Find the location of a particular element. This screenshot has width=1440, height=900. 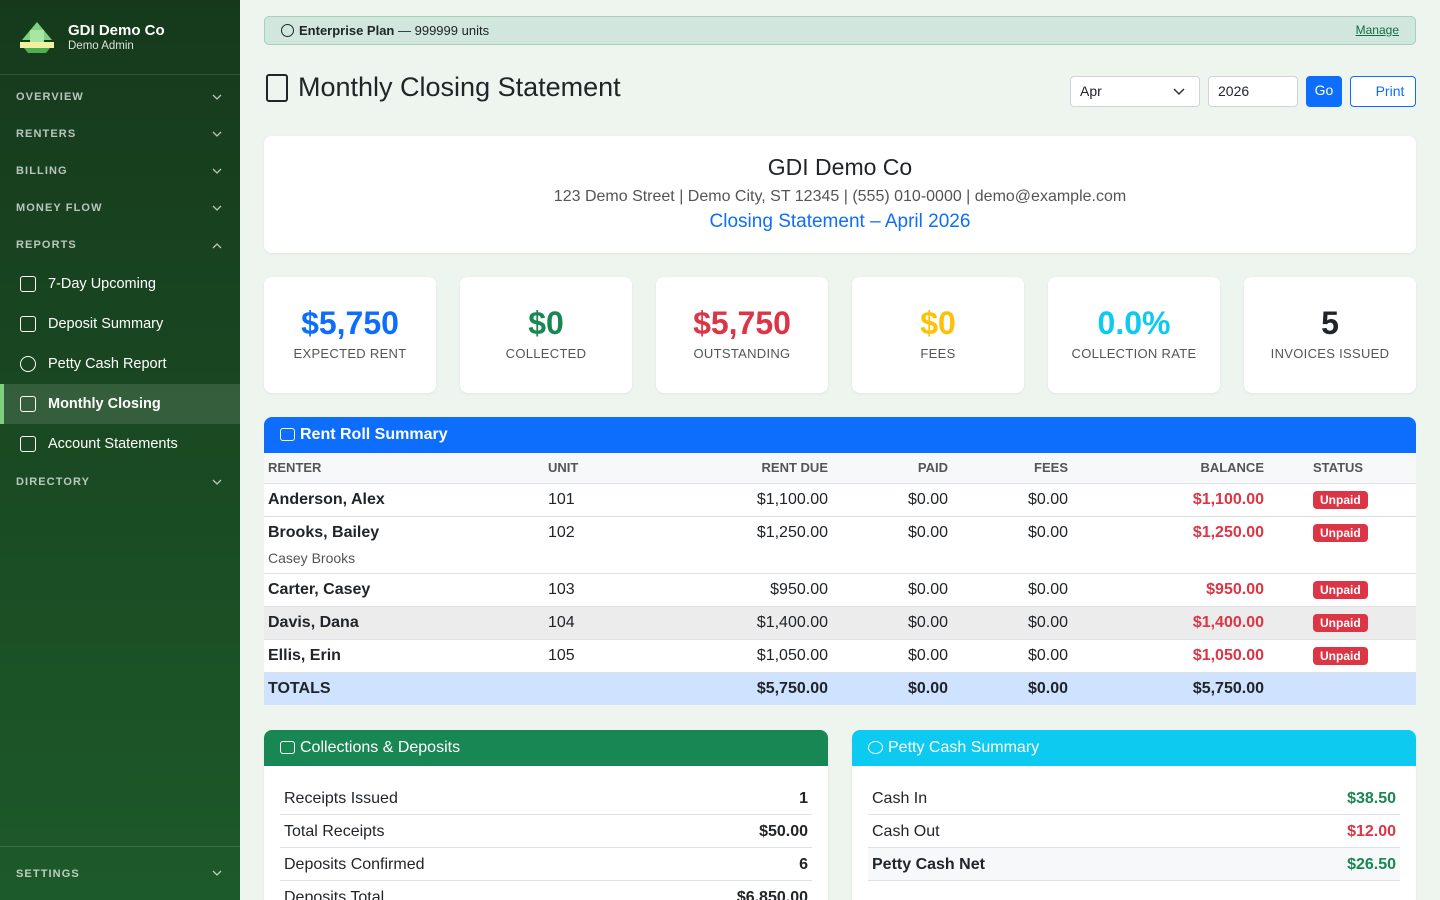

card-header: Petty Cash Summary is located at coordinates (1134, 748).